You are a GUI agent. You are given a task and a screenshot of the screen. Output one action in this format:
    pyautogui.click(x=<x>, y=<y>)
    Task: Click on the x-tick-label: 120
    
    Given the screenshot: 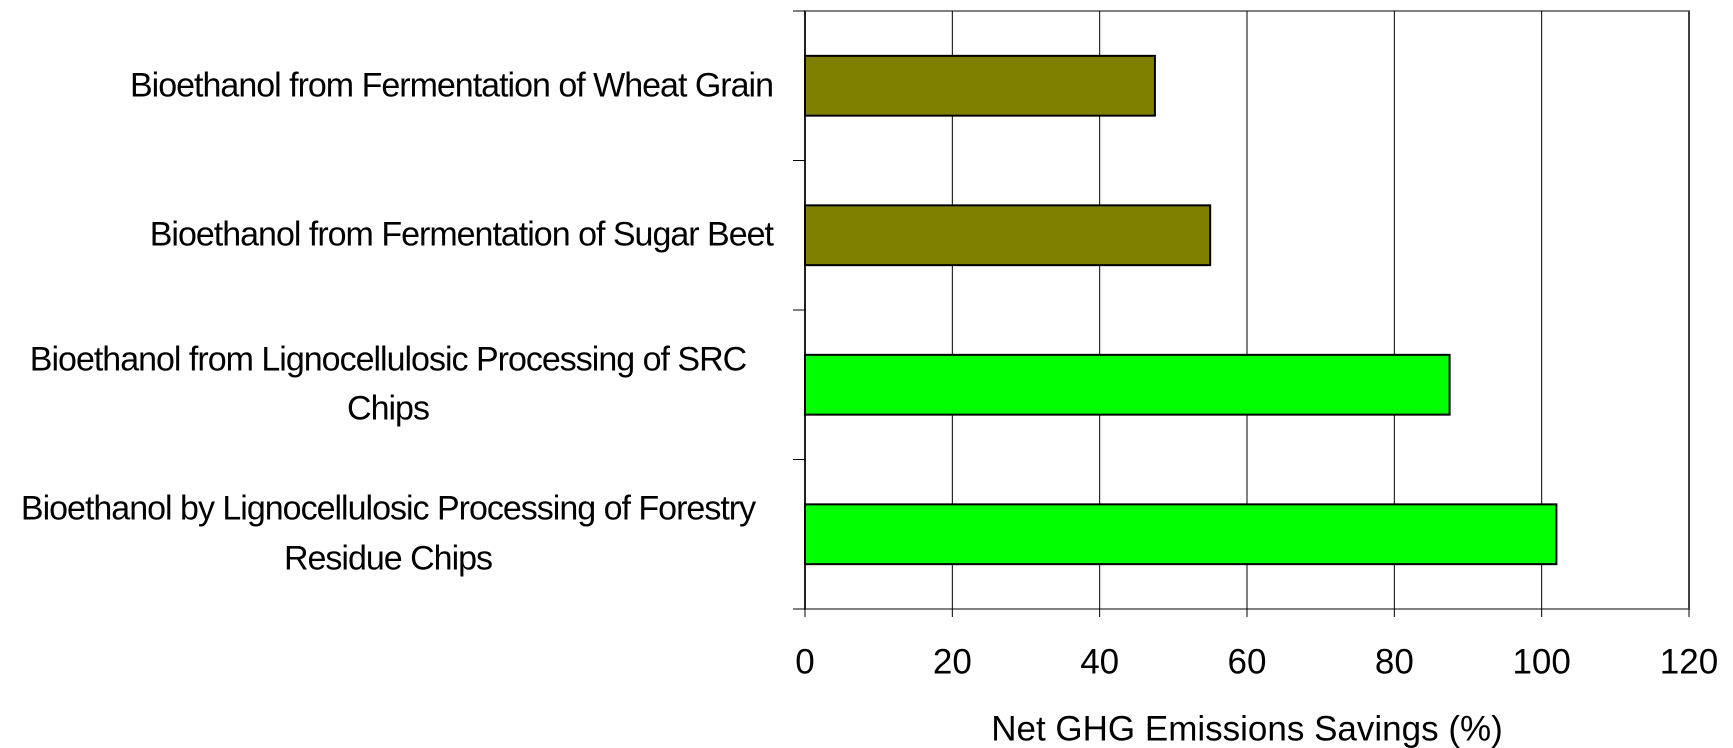 What is the action you would take?
    pyautogui.click(x=1689, y=661)
    